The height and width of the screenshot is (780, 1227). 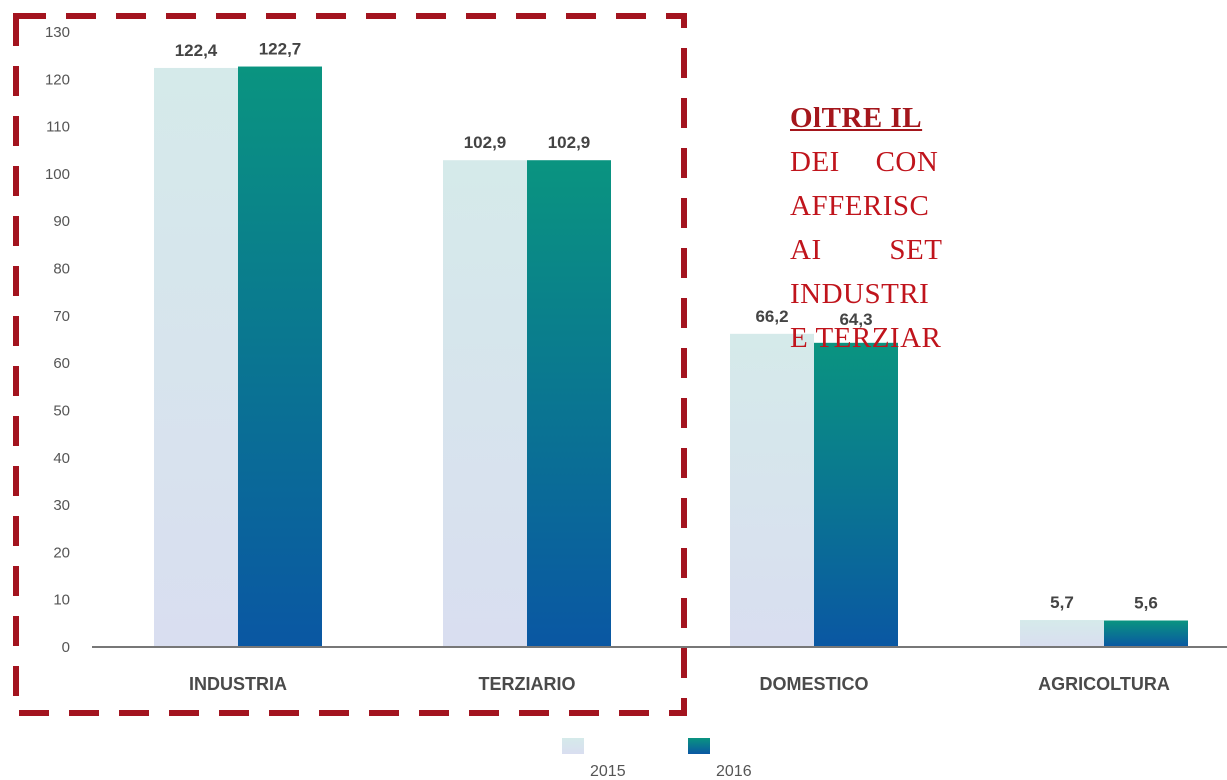 I want to click on y-tick-label: 10, so click(x=61, y=600).